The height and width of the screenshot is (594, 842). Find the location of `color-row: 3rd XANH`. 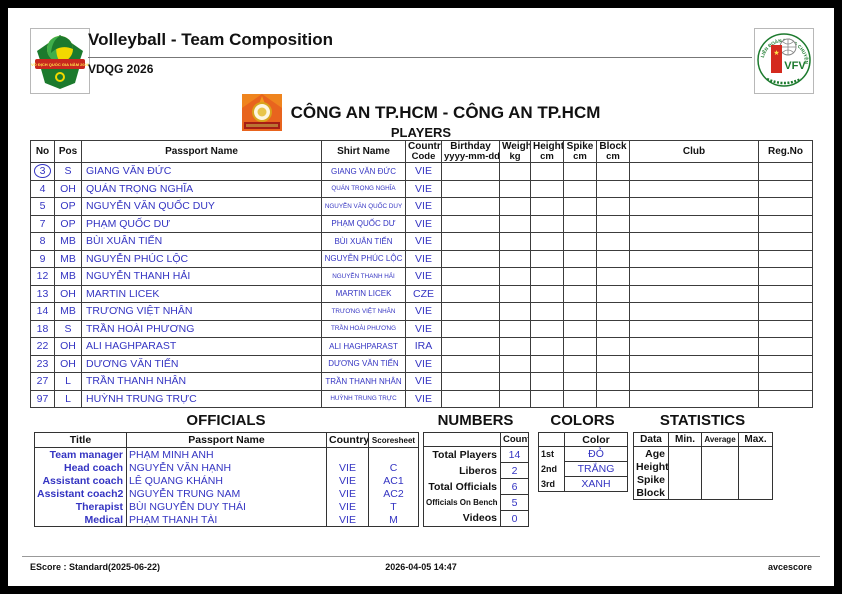

color-row: 3rd XANH is located at coordinates (583, 484).